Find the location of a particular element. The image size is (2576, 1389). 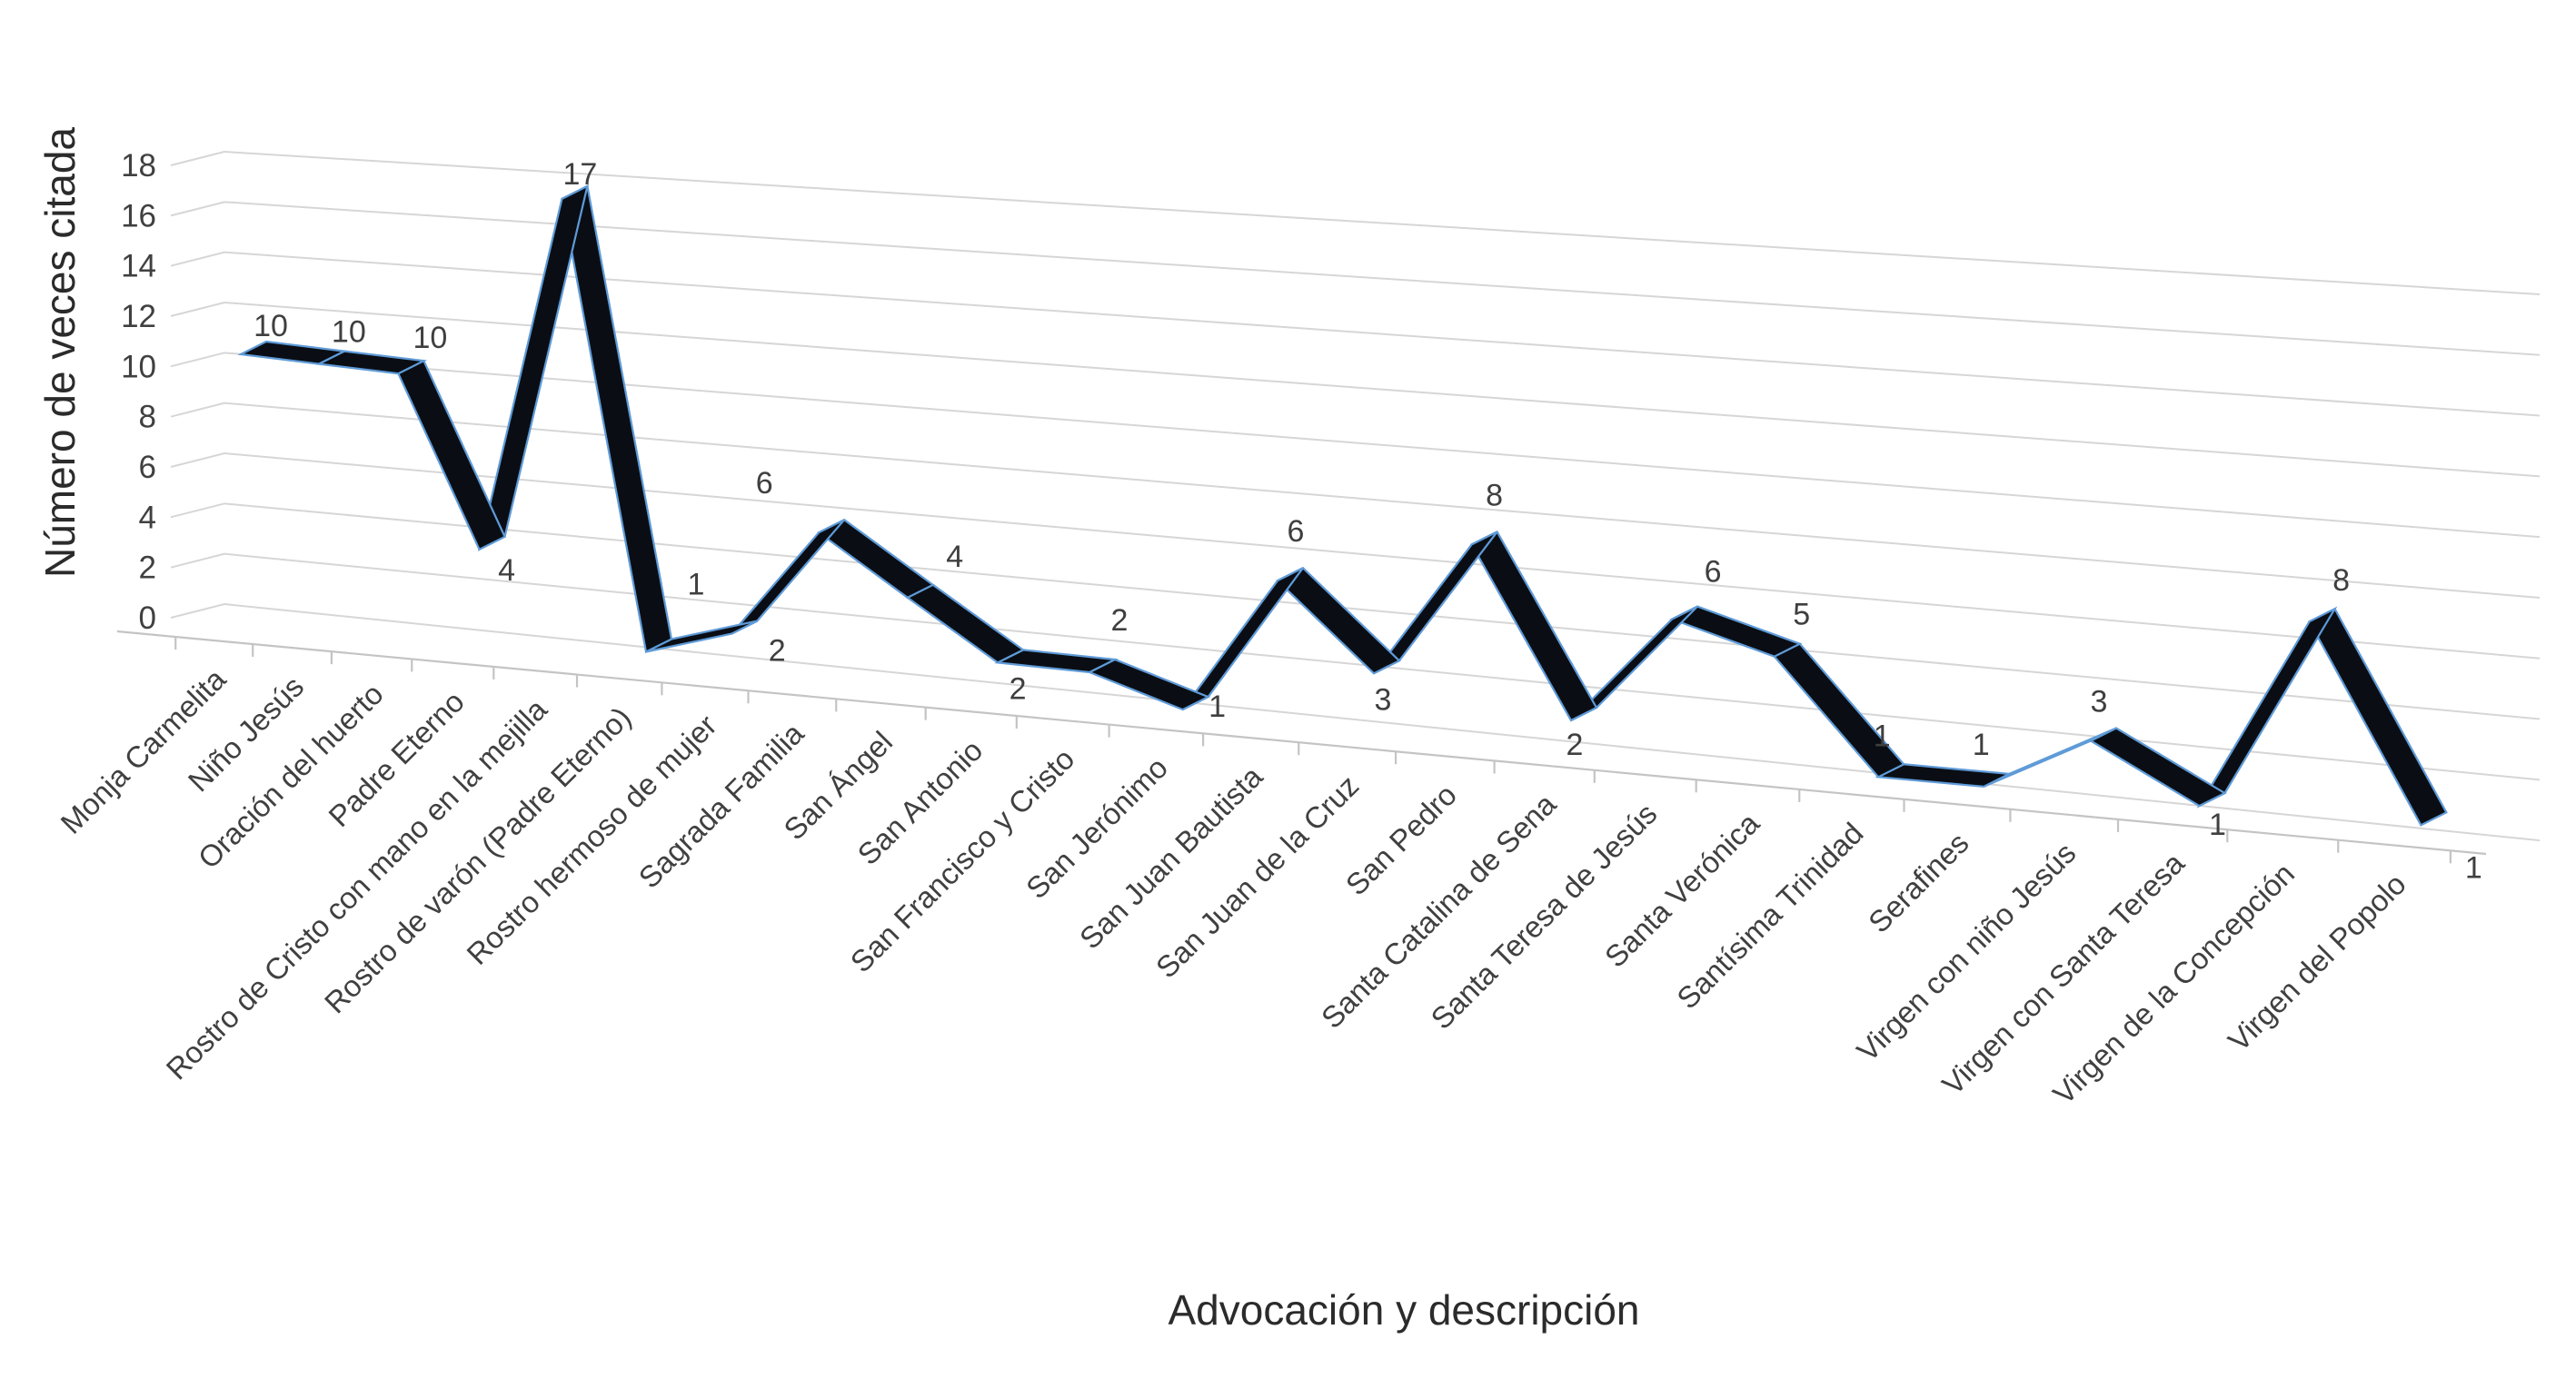

value-axis-tick-label: 14 is located at coordinates (138, 266).